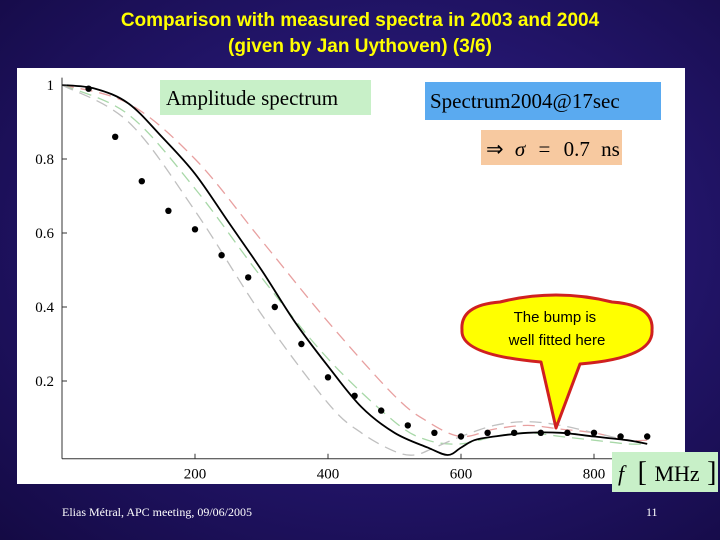  Describe the element at coordinates (44, 160) in the screenshot. I see `y-tick-label: 0.8` at that location.